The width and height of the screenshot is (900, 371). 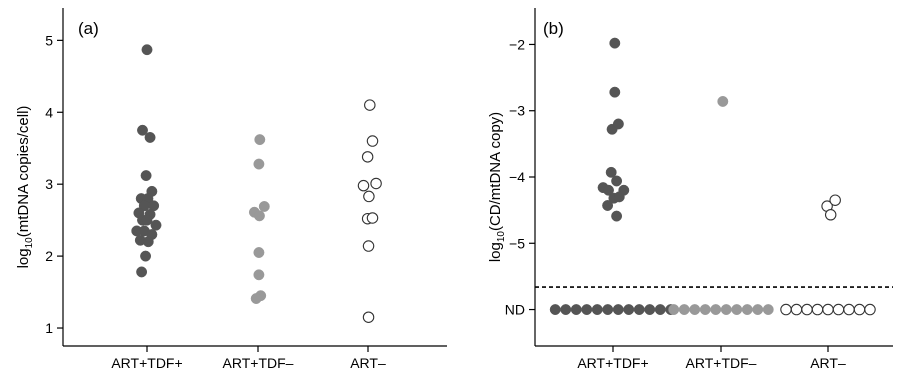 What do you see at coordinates (517, 177) in the screenshot?
I see `y-tick-label: −4` at bounding box center [517, 177].